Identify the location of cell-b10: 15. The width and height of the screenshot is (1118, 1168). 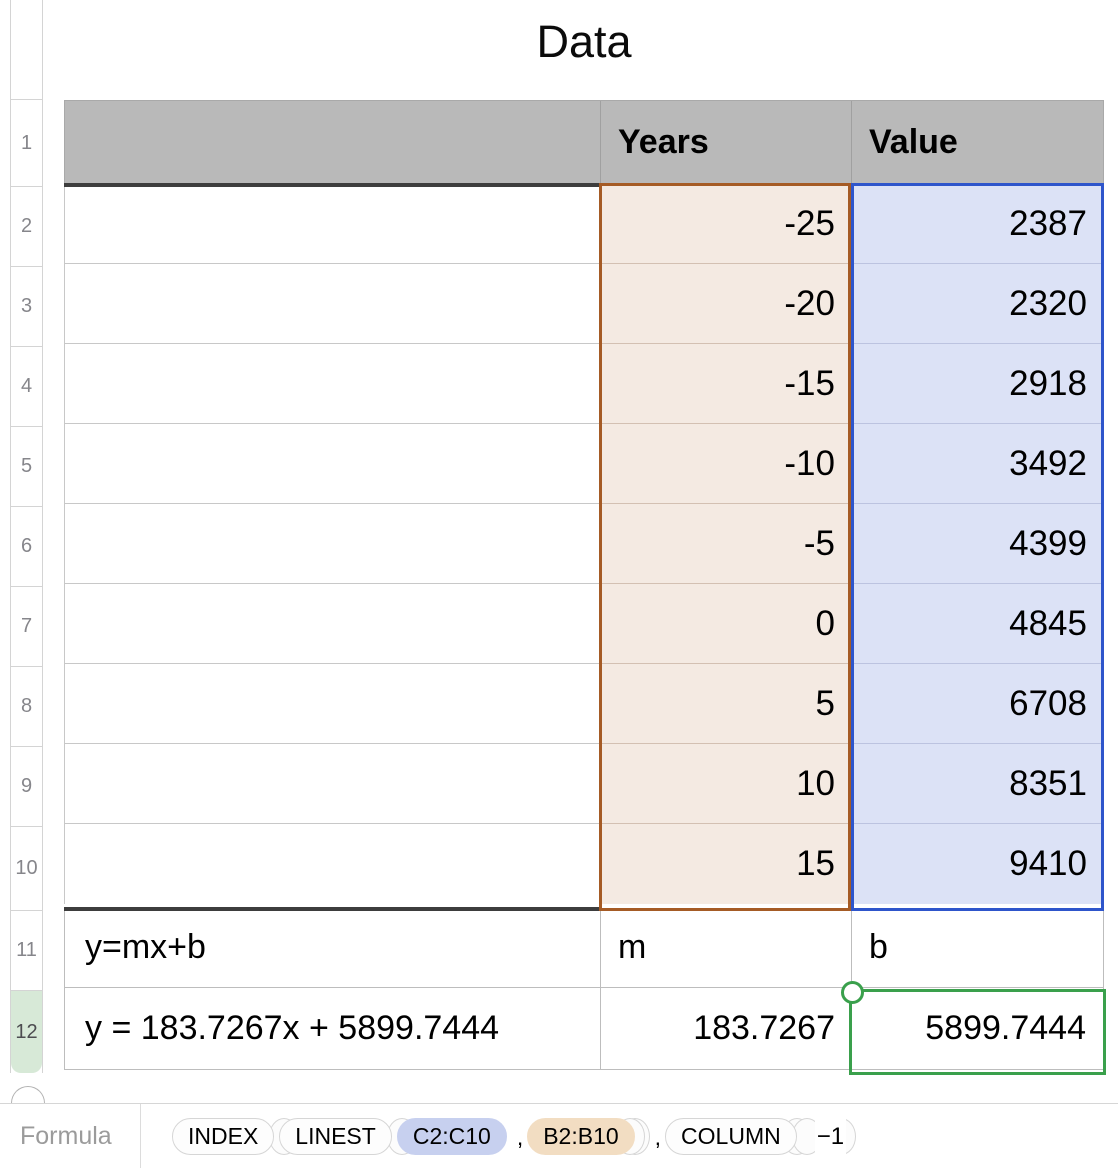
(725, 864).